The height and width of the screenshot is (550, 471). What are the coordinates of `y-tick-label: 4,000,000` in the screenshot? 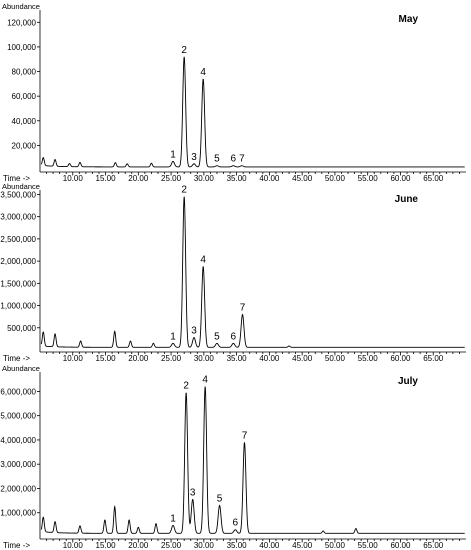 It's located at (18, 440).